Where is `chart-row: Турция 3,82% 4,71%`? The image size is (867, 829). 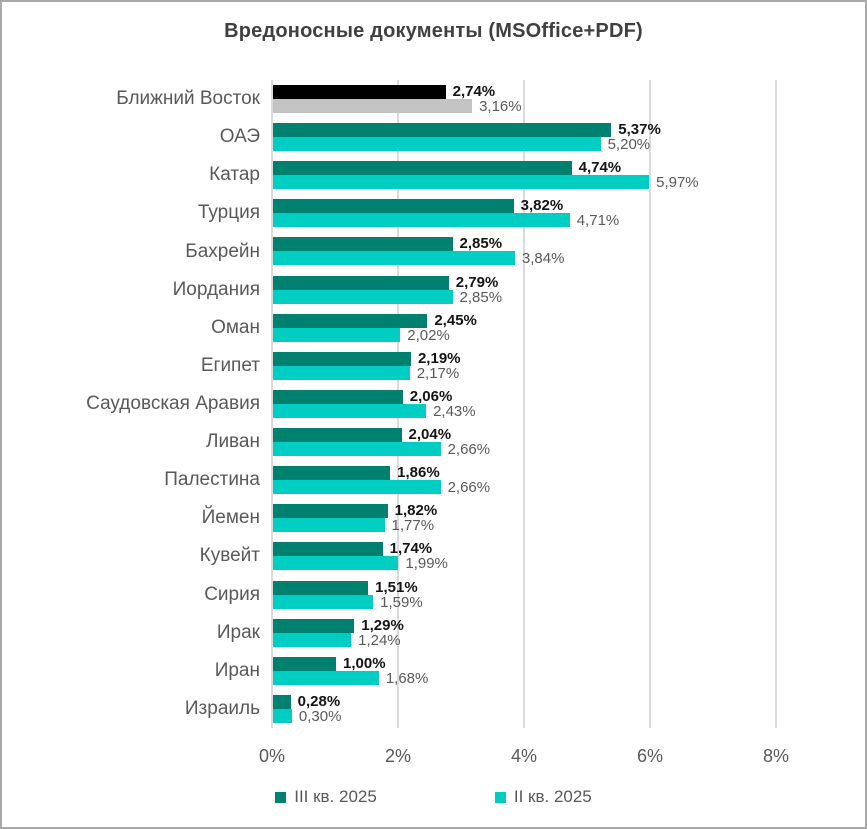 chart-row: Турция 3,82% 4,71% is located at coordinates (487, 213).